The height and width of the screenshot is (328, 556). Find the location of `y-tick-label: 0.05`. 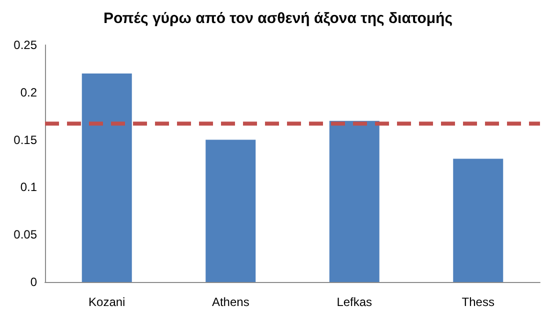

y-tick-label: 0.05 is located at coordinates (26, 235).